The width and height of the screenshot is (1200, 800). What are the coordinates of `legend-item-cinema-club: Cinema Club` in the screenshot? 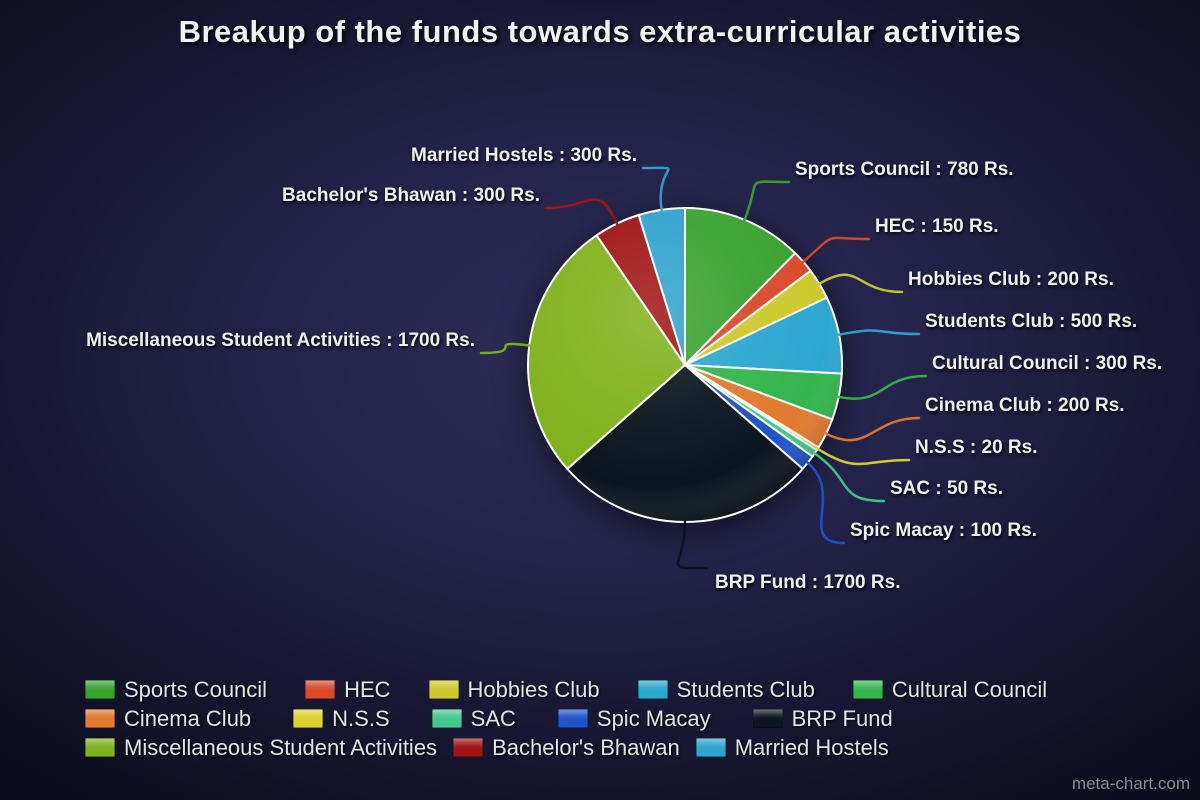 It's located at (168, 719).